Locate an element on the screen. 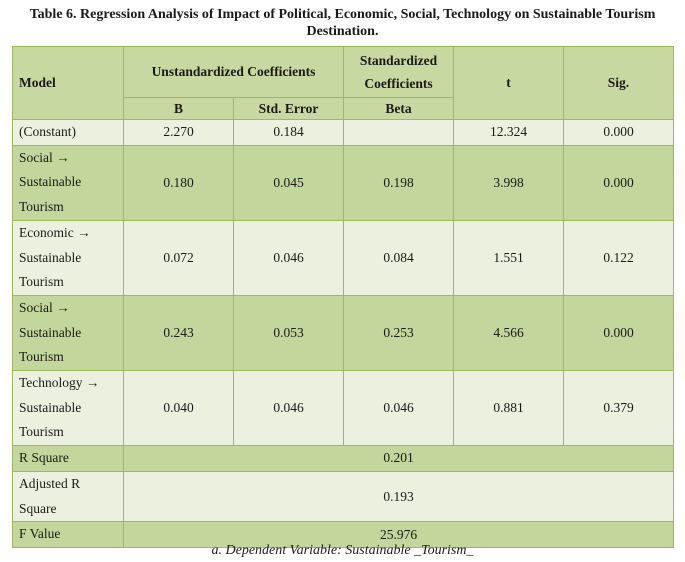 This screenshot has height=562, width=685. header-beta: Beta is located at coordinates (398, 108).